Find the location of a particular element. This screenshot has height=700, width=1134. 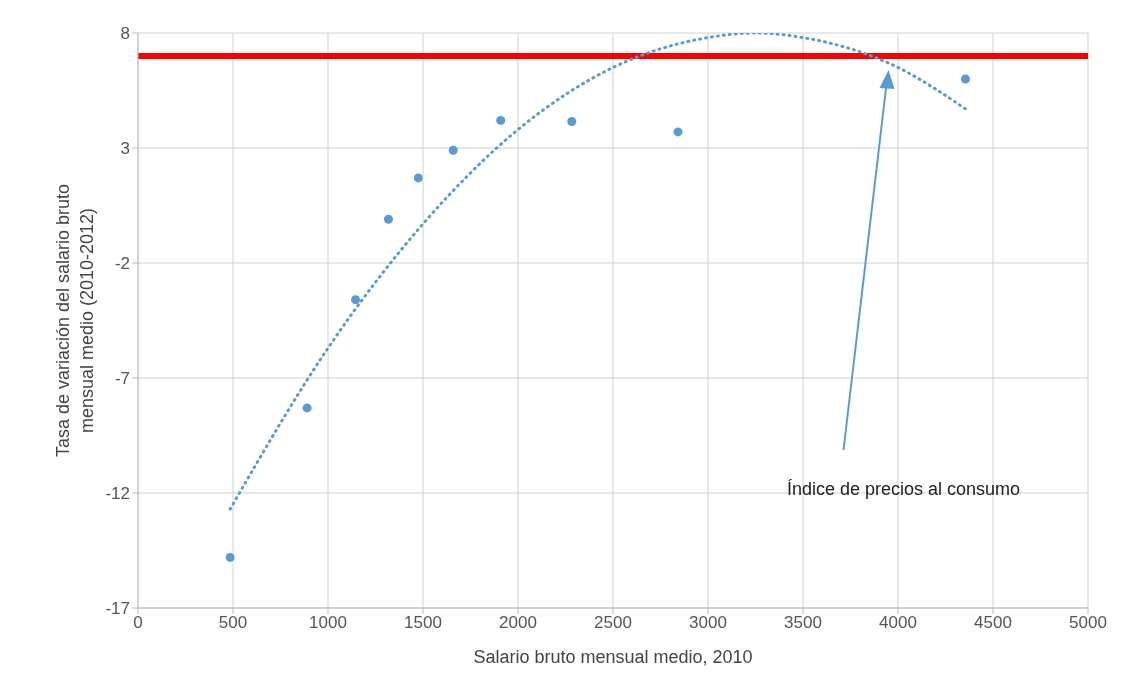

x-tick-label: 1500 is located at coordinates (423, 623).